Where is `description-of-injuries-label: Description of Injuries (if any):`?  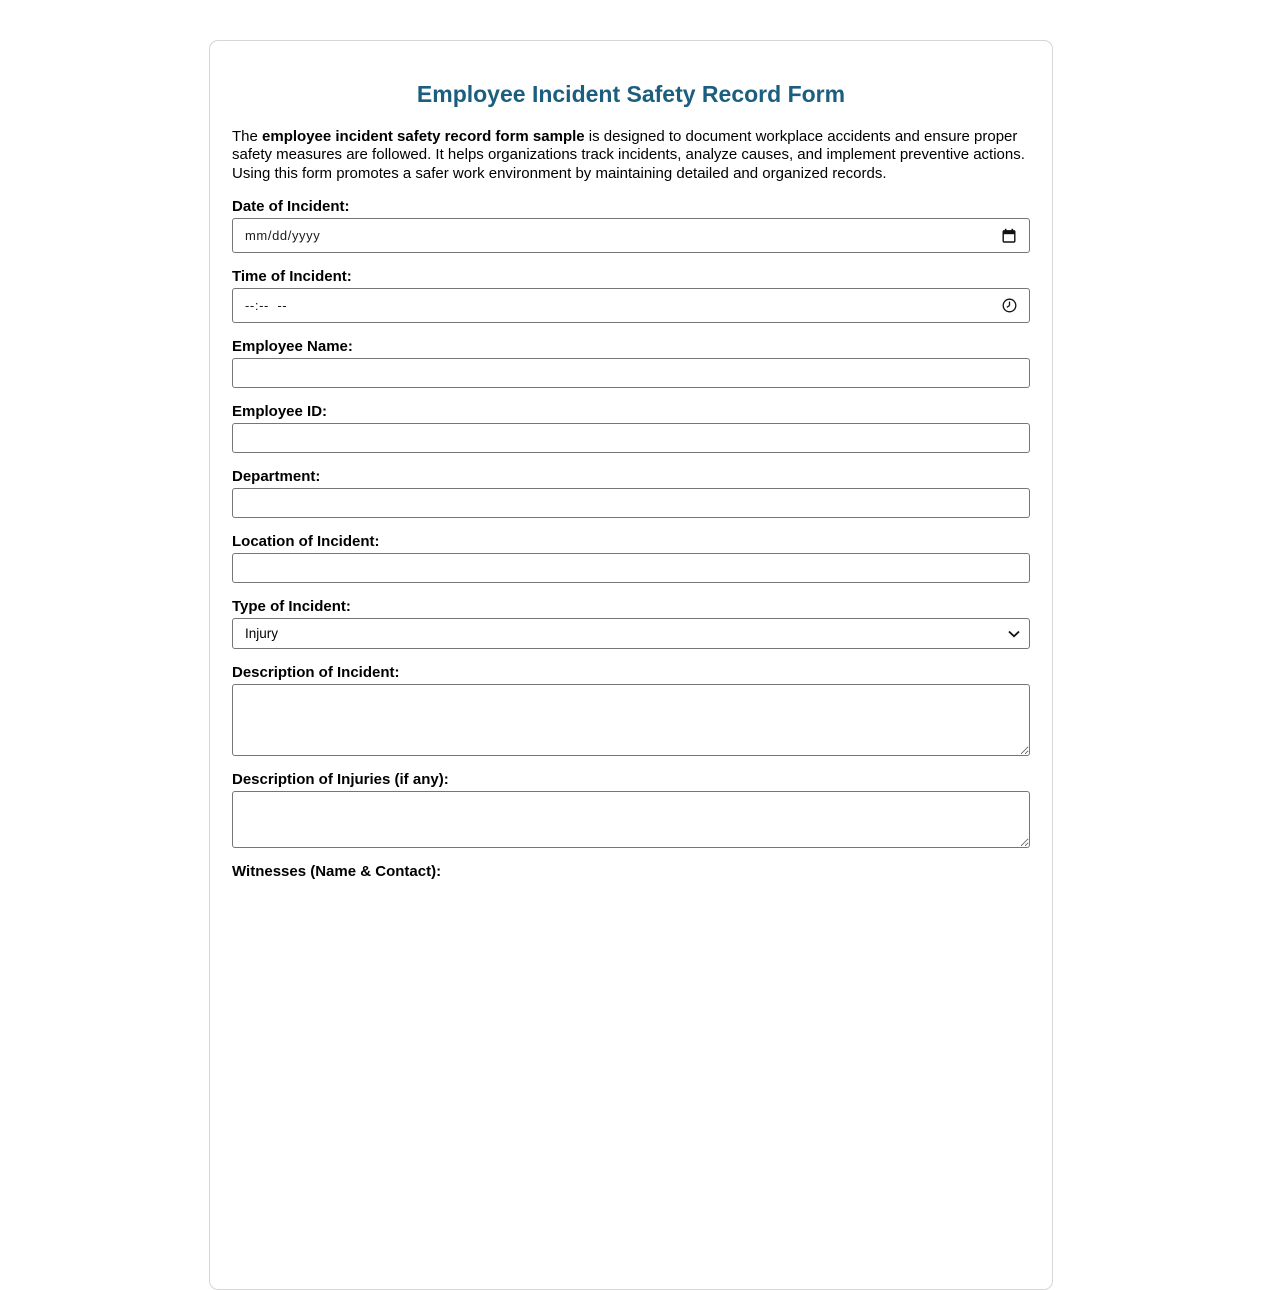
description-of-injuries-label: Description of Injuries (if any): is located at coordinates (340, 780).